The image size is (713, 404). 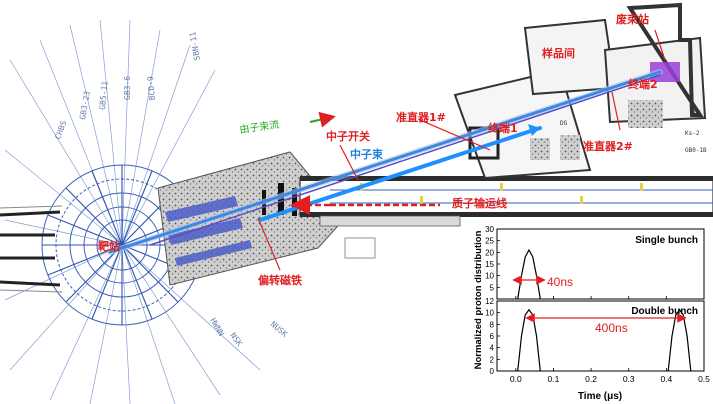 What do you see at coordinates (591, 379) in the screenshot?
I see `x-tick-label: 0.2` at bounding box center [591, 379].